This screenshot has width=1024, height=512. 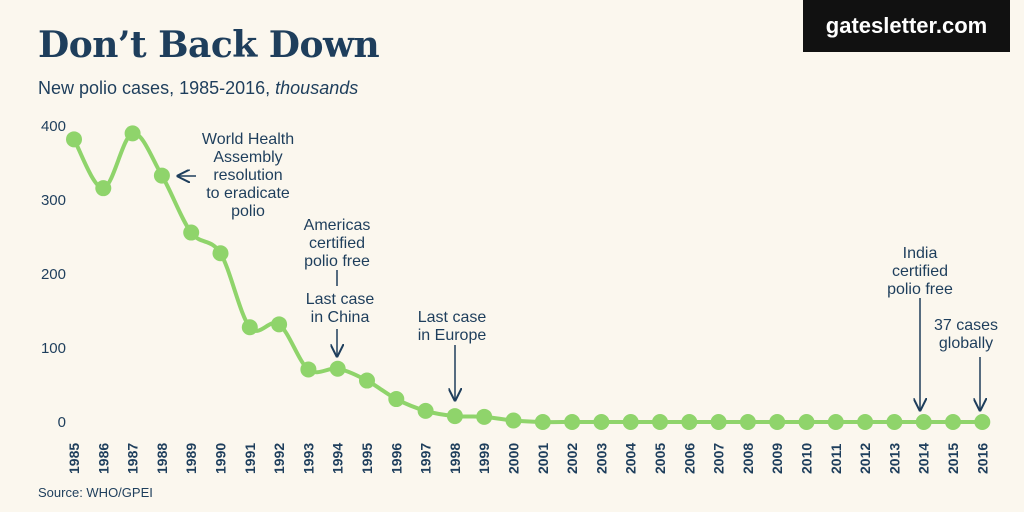 What do you see at coordinates (317, 88) in the screenshot?
I see `subtitle-unit: thousands` at bounding box center [317, 88].